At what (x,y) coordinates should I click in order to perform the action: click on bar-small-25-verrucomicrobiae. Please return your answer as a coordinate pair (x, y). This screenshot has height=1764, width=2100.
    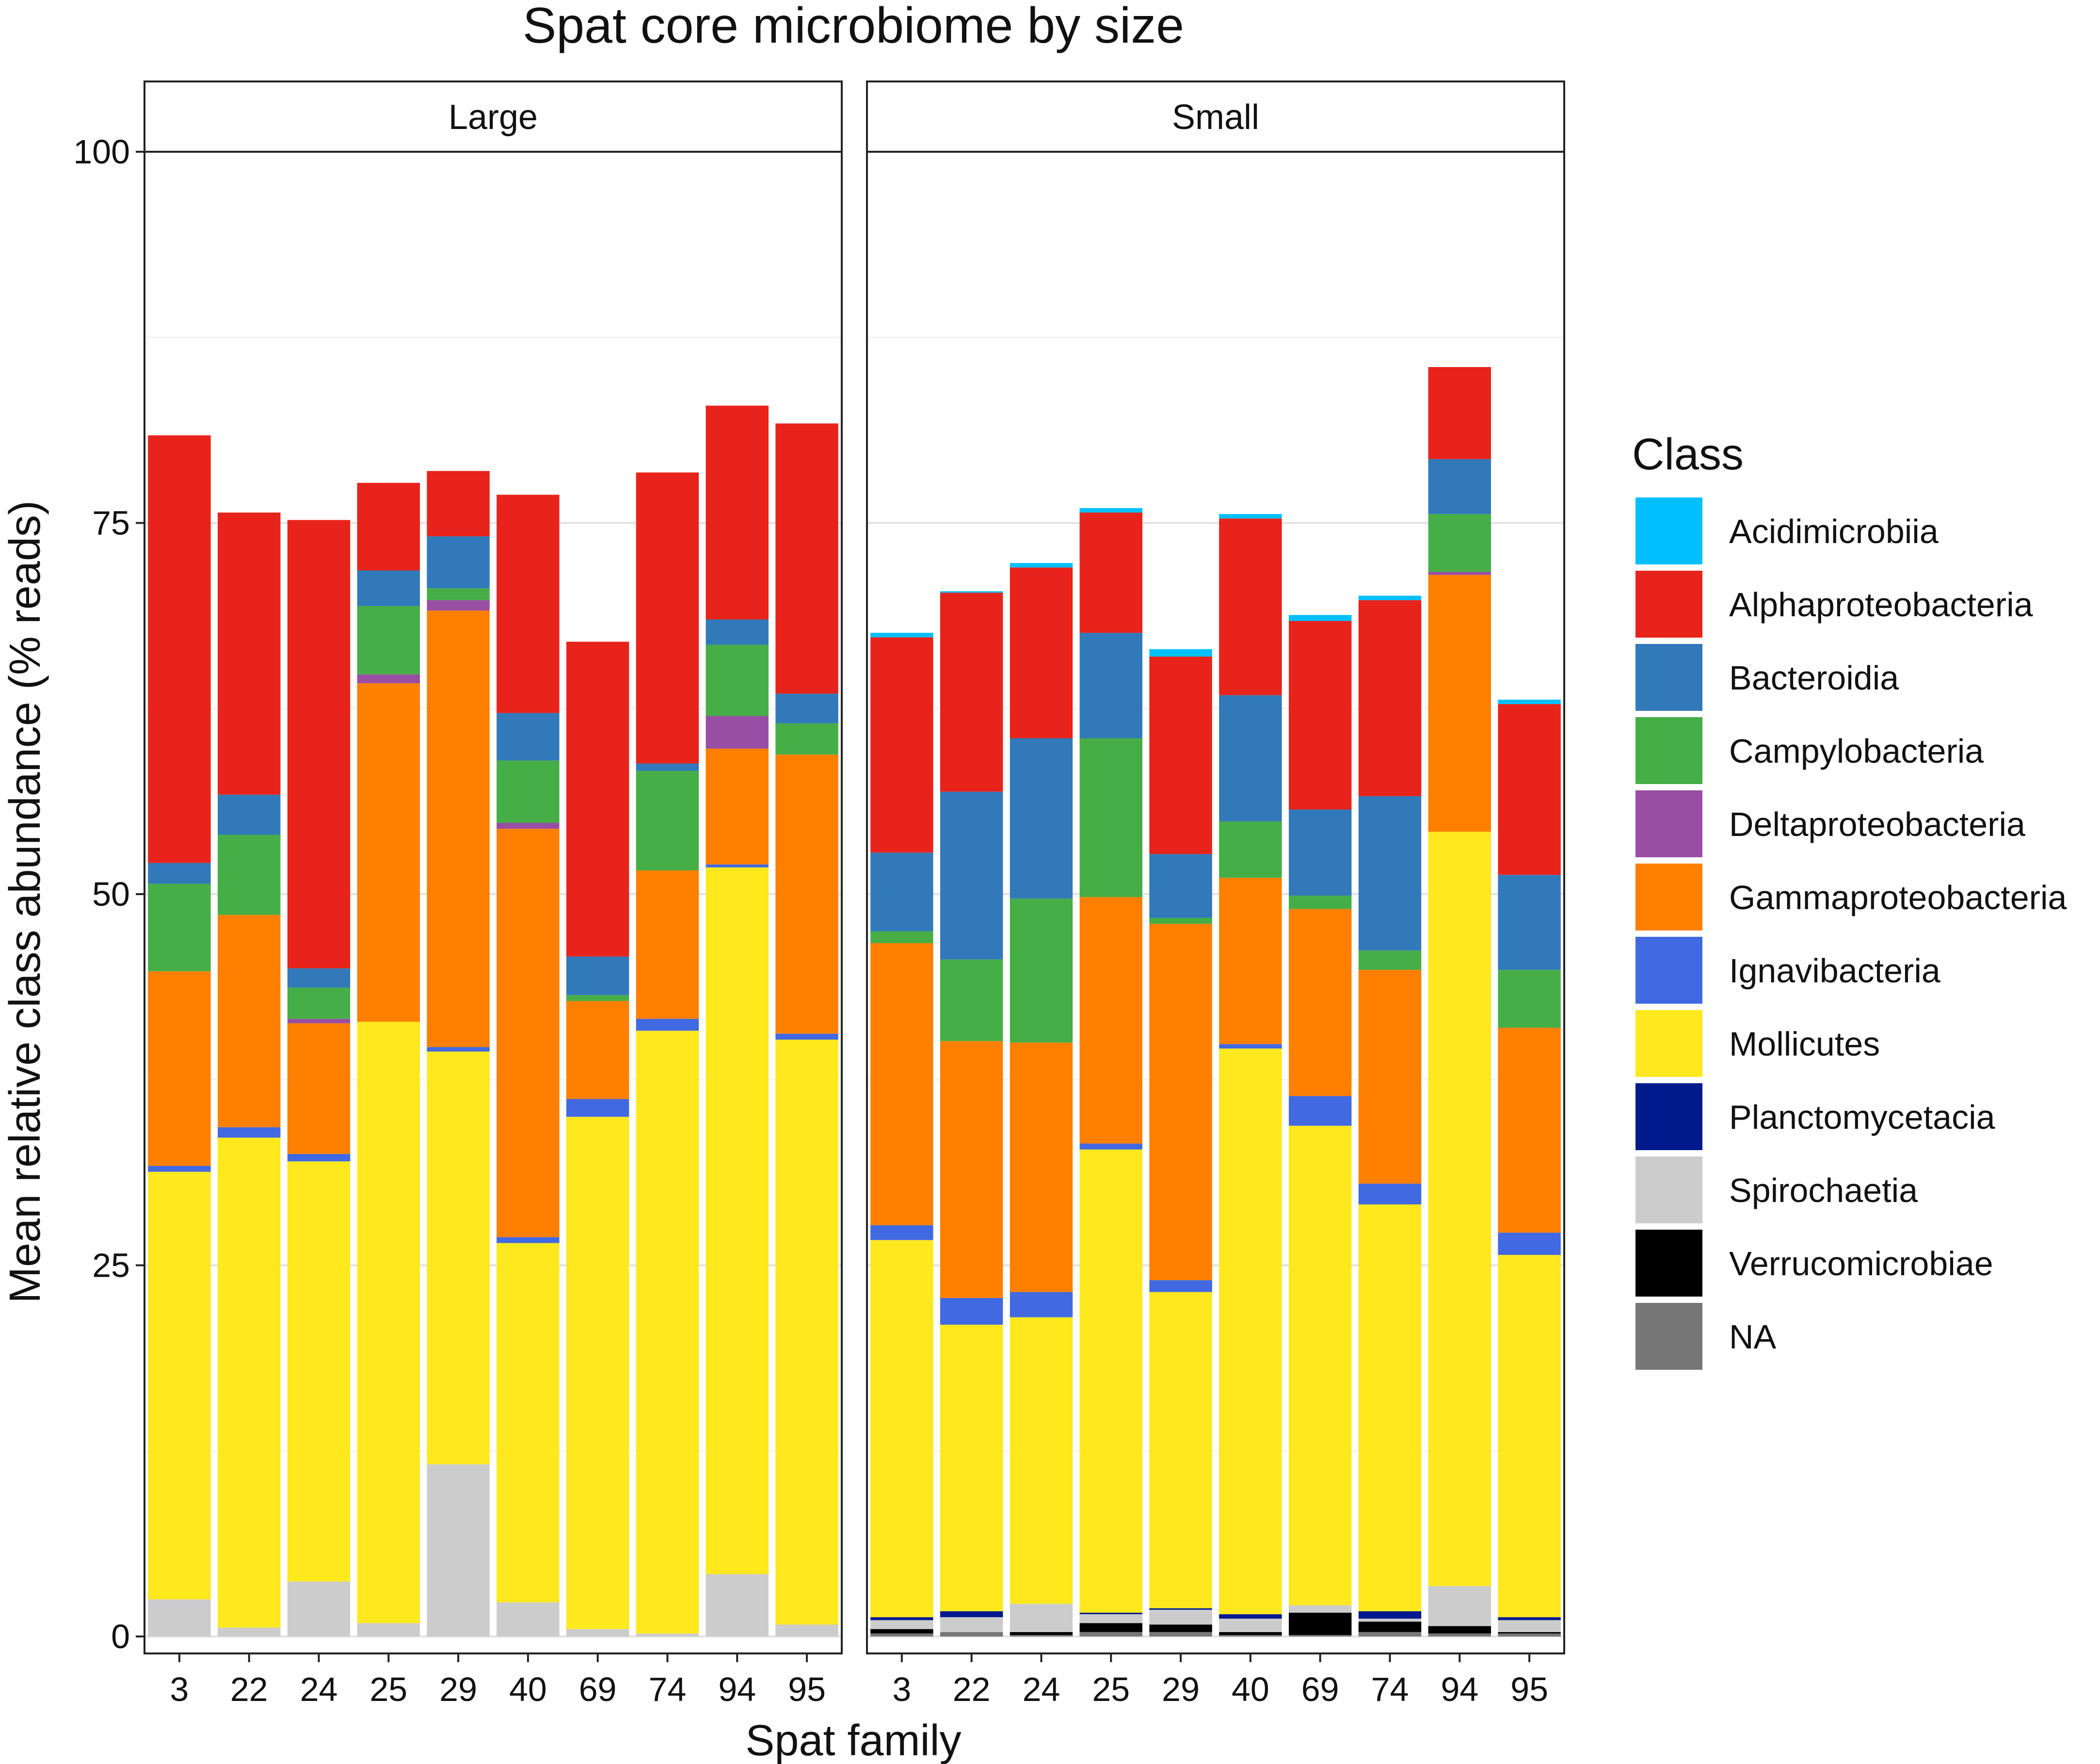
    Looking at the image, I should click on (1111, 1628).